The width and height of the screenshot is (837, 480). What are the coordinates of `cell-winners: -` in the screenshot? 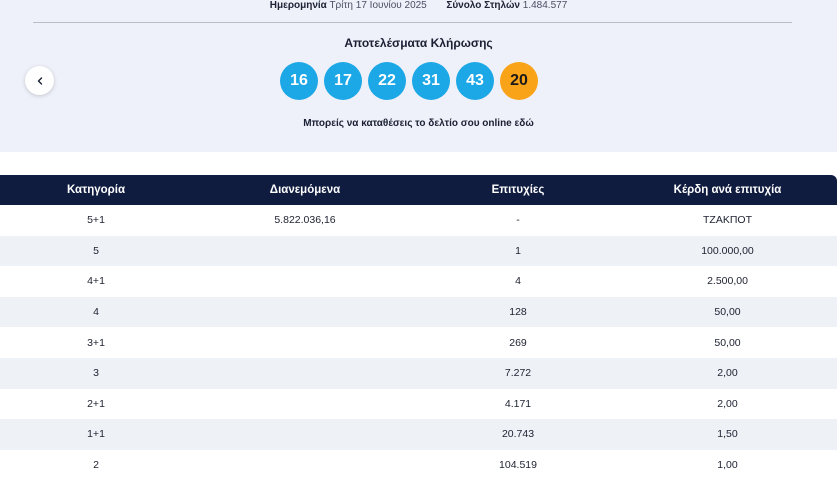 It's located at (518, 220).